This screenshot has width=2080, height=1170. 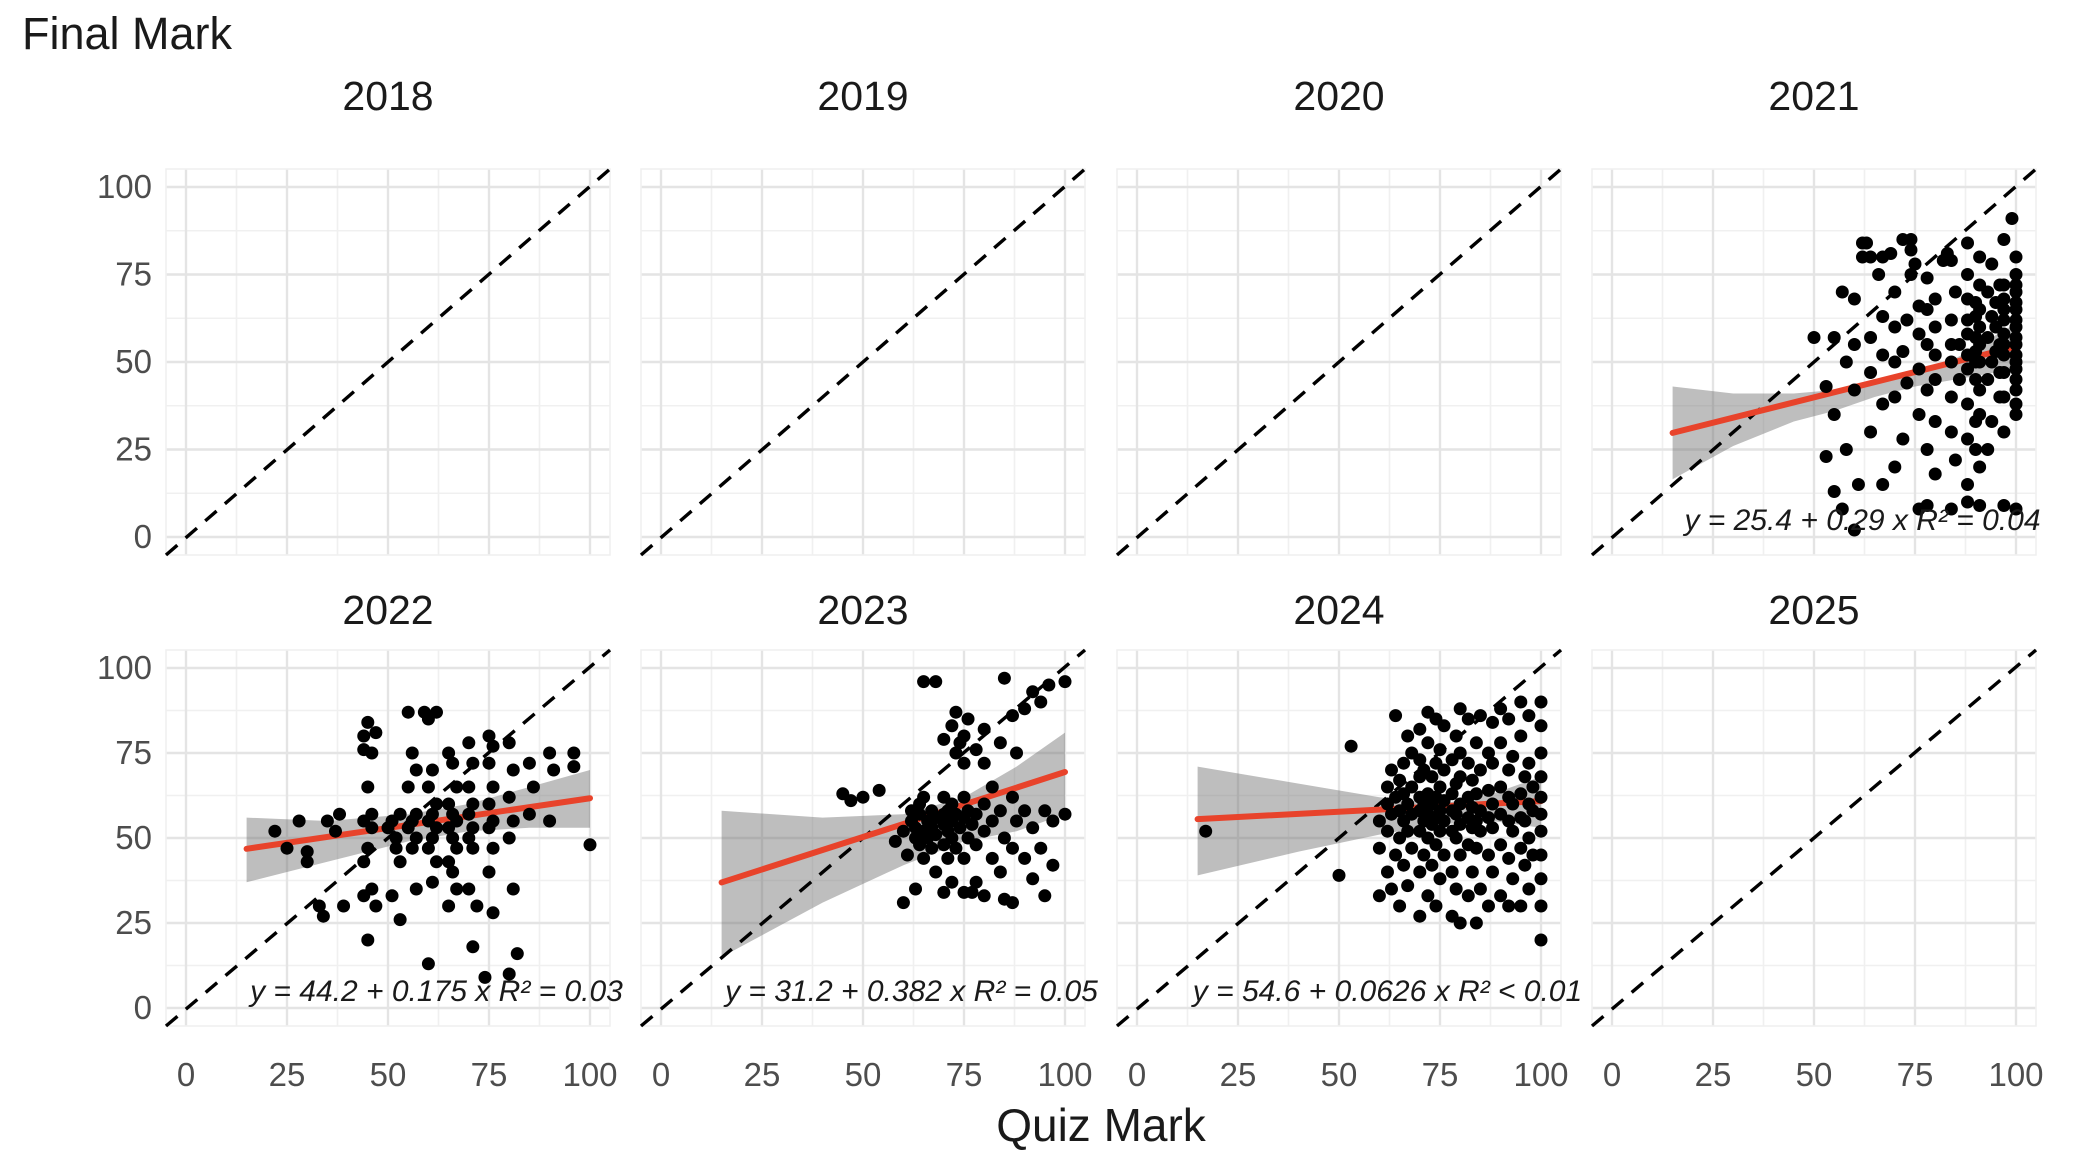 I want to click on y-tick-label: 100, so click(x=124, y=667).